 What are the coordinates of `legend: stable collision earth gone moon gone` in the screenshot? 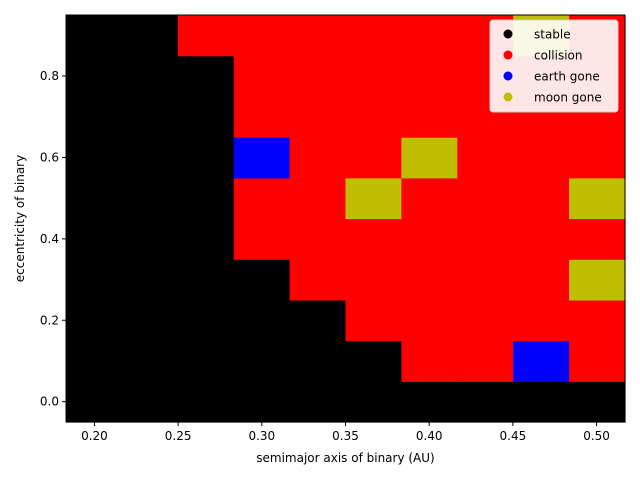 It's located at (554, 66).